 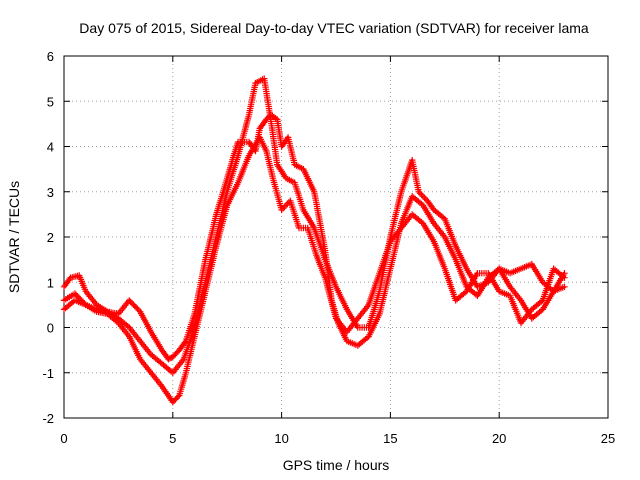 What do you see at coordinates (50, 56) in the screenshot?
I see `y-tick-label: 6` at bounding box center [50, 56].